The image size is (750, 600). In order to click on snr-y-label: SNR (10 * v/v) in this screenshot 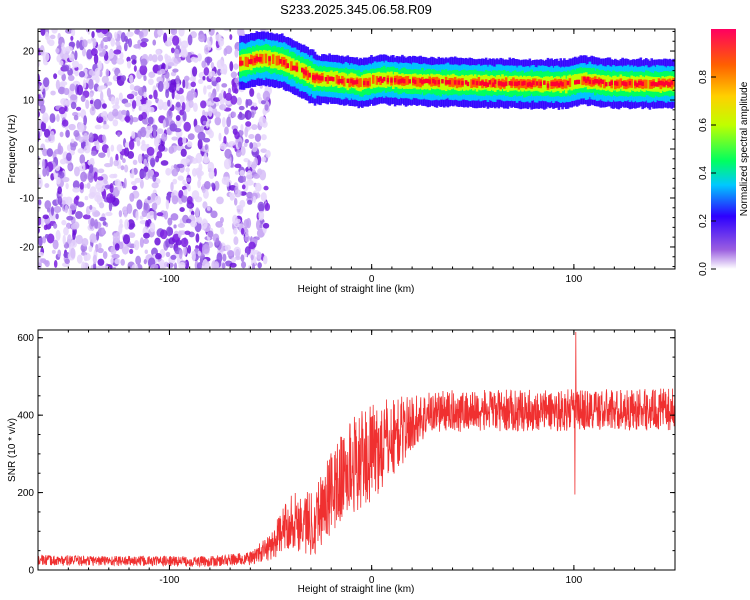, I will do `click(12, 450)`.